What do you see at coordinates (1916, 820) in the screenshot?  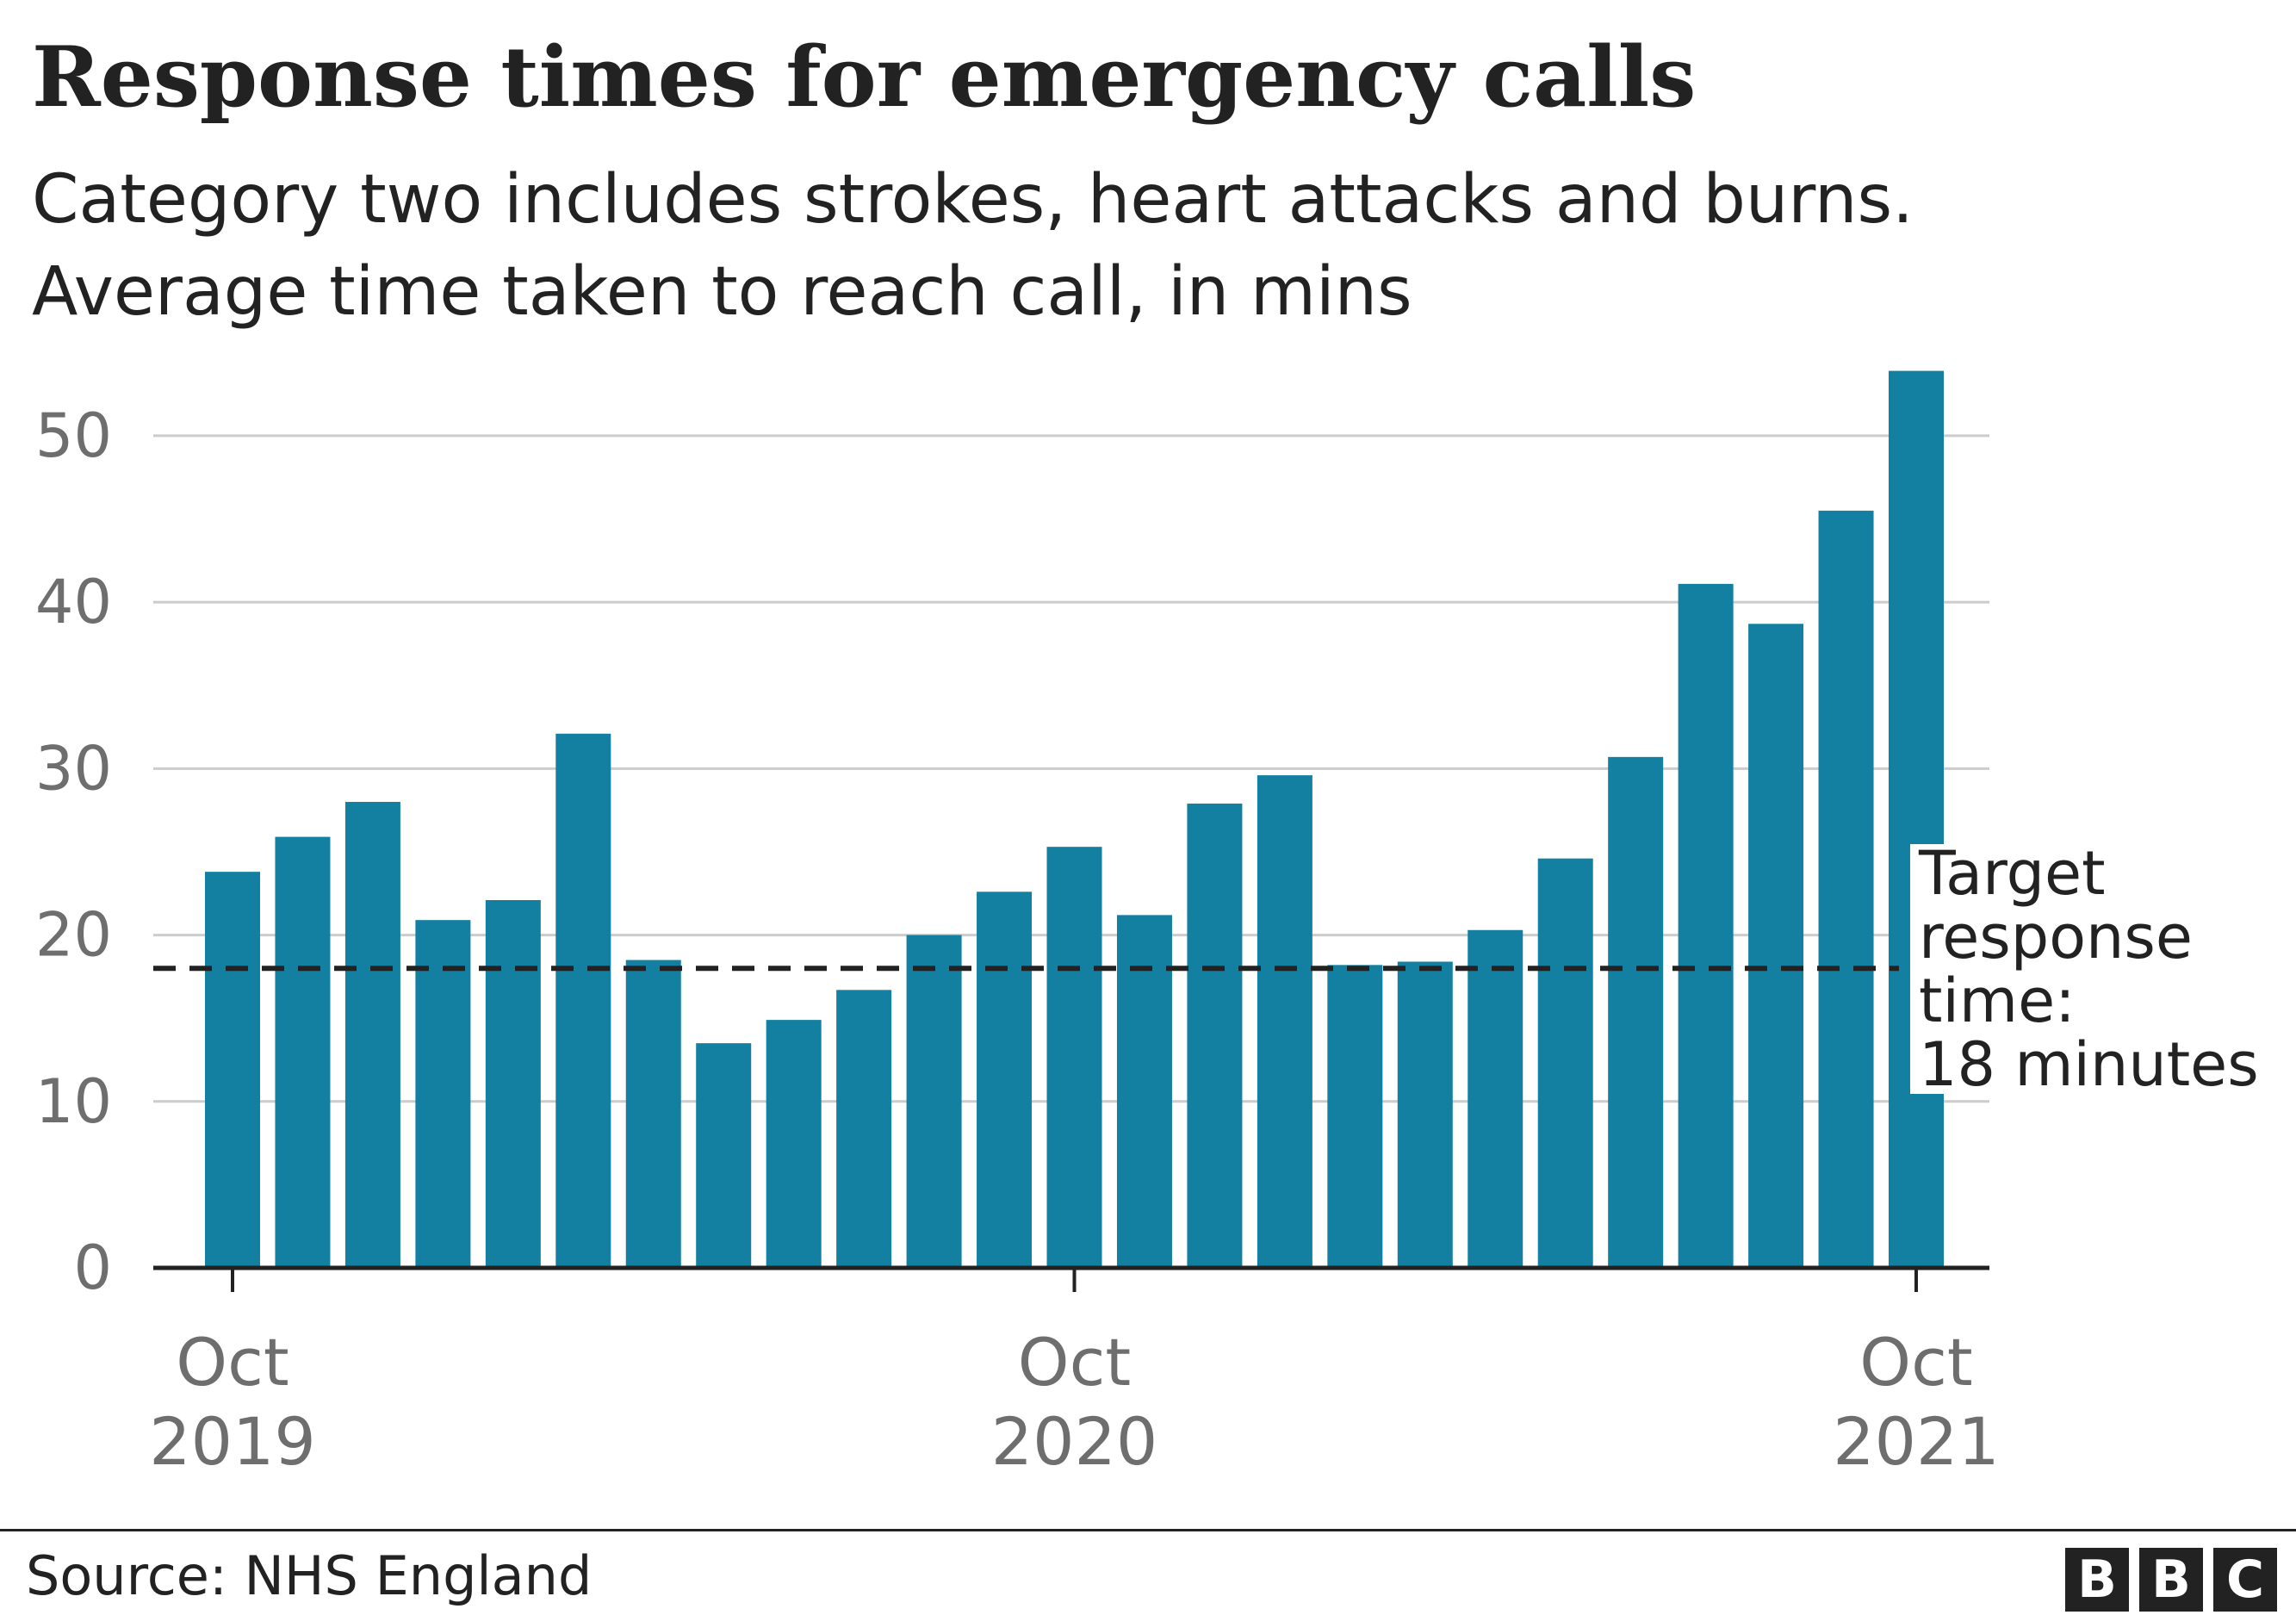 I see `bar-oct-2021` at bounding box center [1916, 820].